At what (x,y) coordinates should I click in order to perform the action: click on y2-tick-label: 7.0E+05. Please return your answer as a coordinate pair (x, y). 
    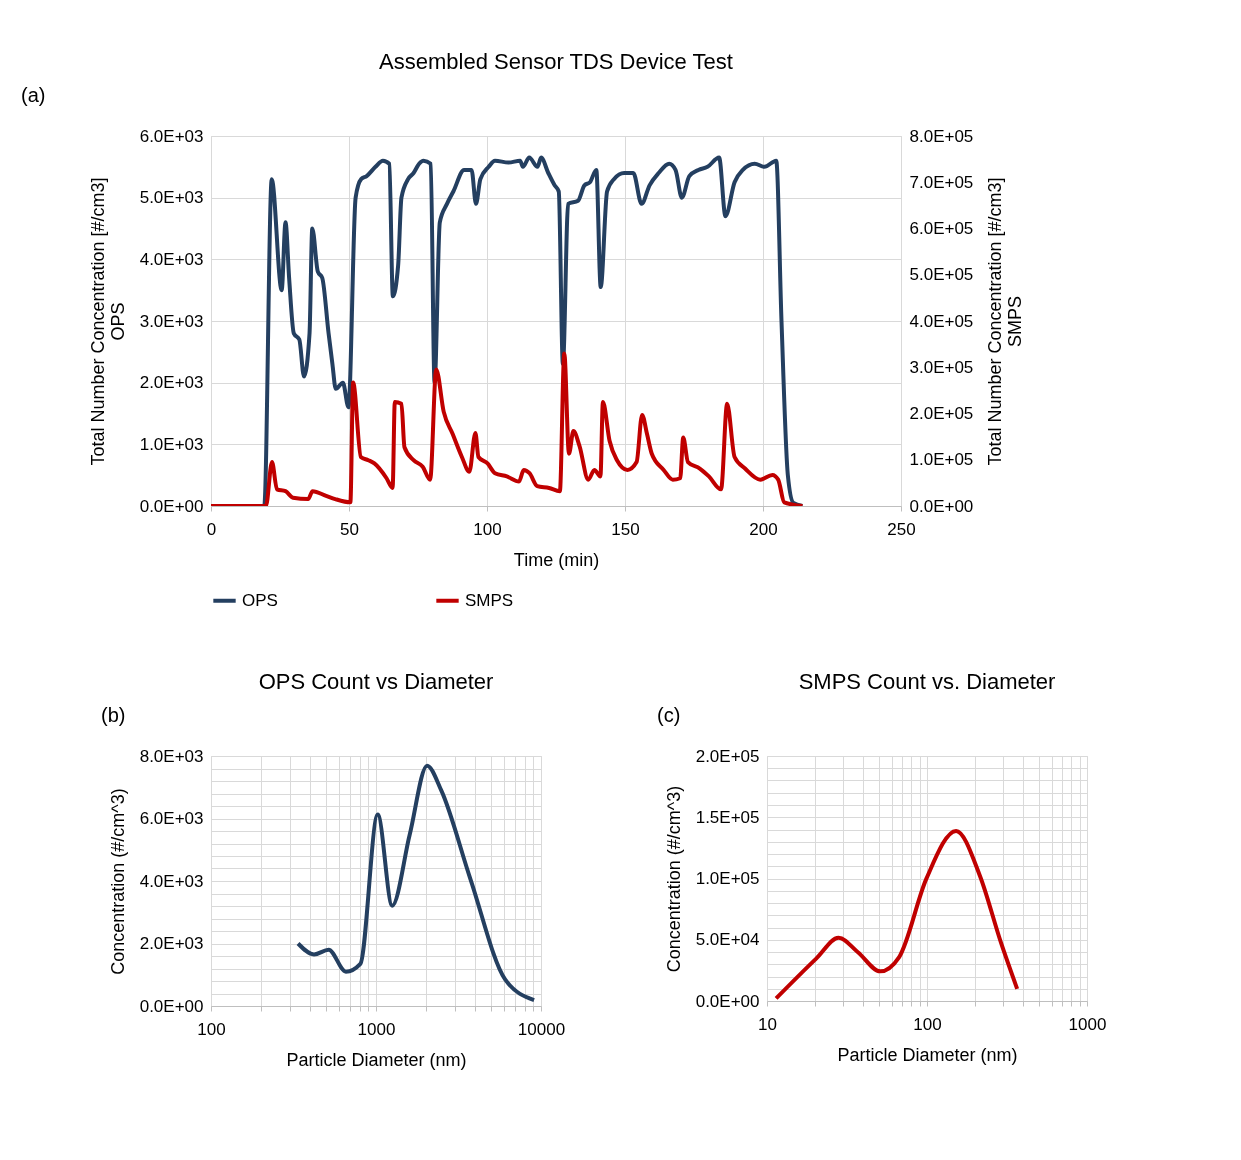
    Looking at the image, I should click on (941, 182).